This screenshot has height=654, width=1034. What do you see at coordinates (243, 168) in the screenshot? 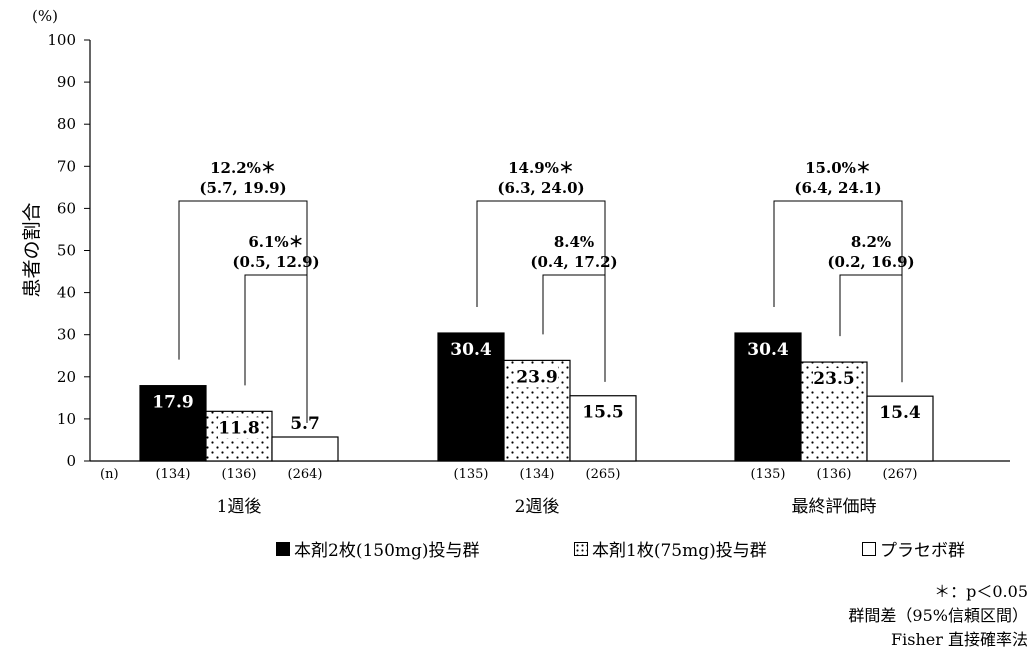
I see `comparison-diff-label: 12.2%＊` at bounding box center [243, 168].